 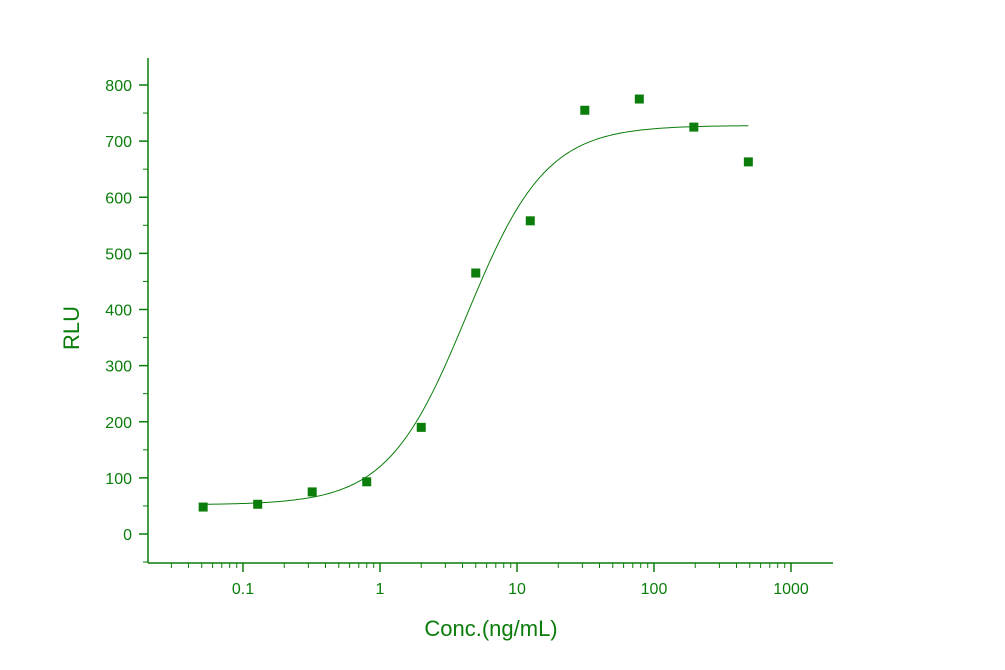 What do you see at coordinates (654, 589) in the screenshot?
I see `x-tick-label: 100` at bounding box center [654, 589].